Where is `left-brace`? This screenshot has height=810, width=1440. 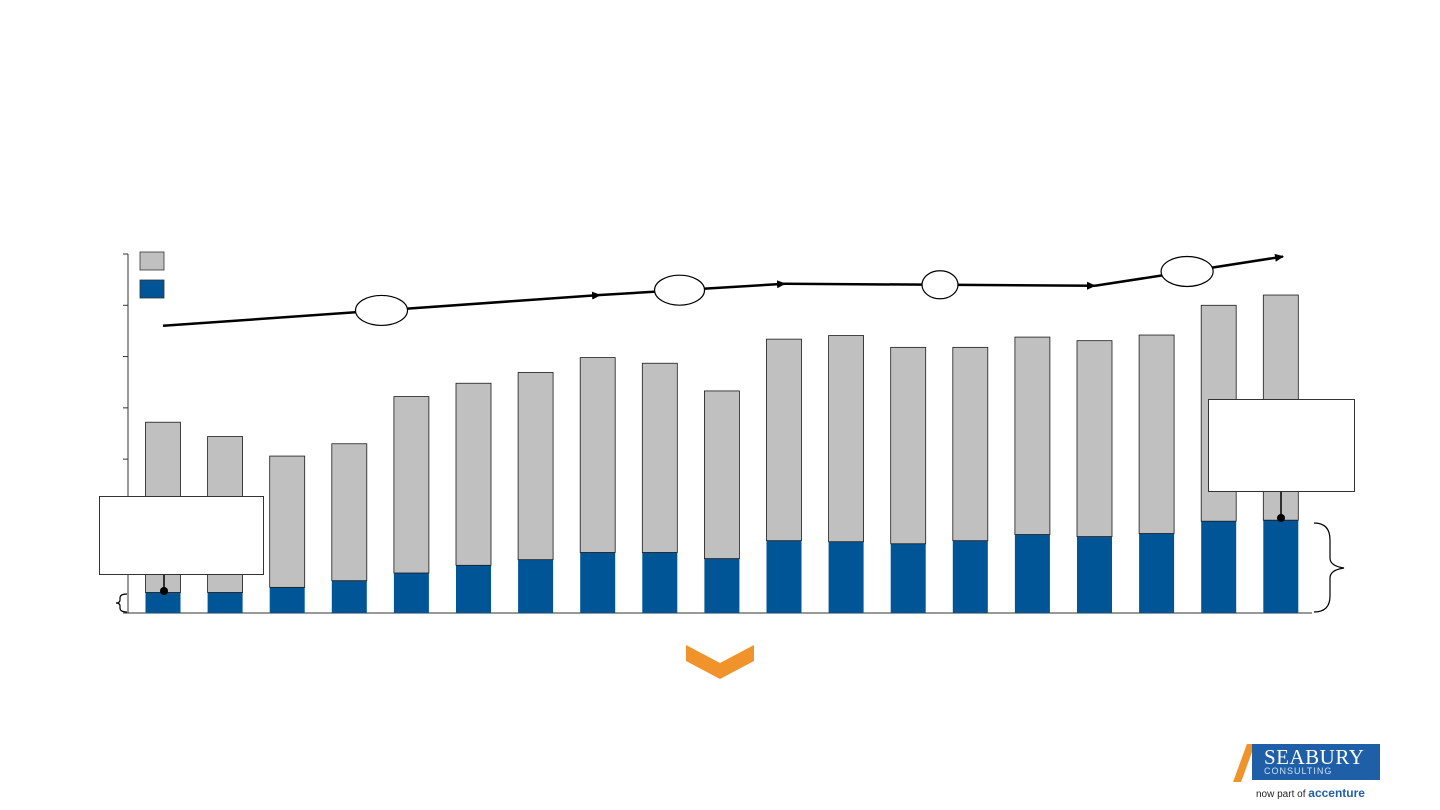
left-brace is located at coordinates (121, 603).